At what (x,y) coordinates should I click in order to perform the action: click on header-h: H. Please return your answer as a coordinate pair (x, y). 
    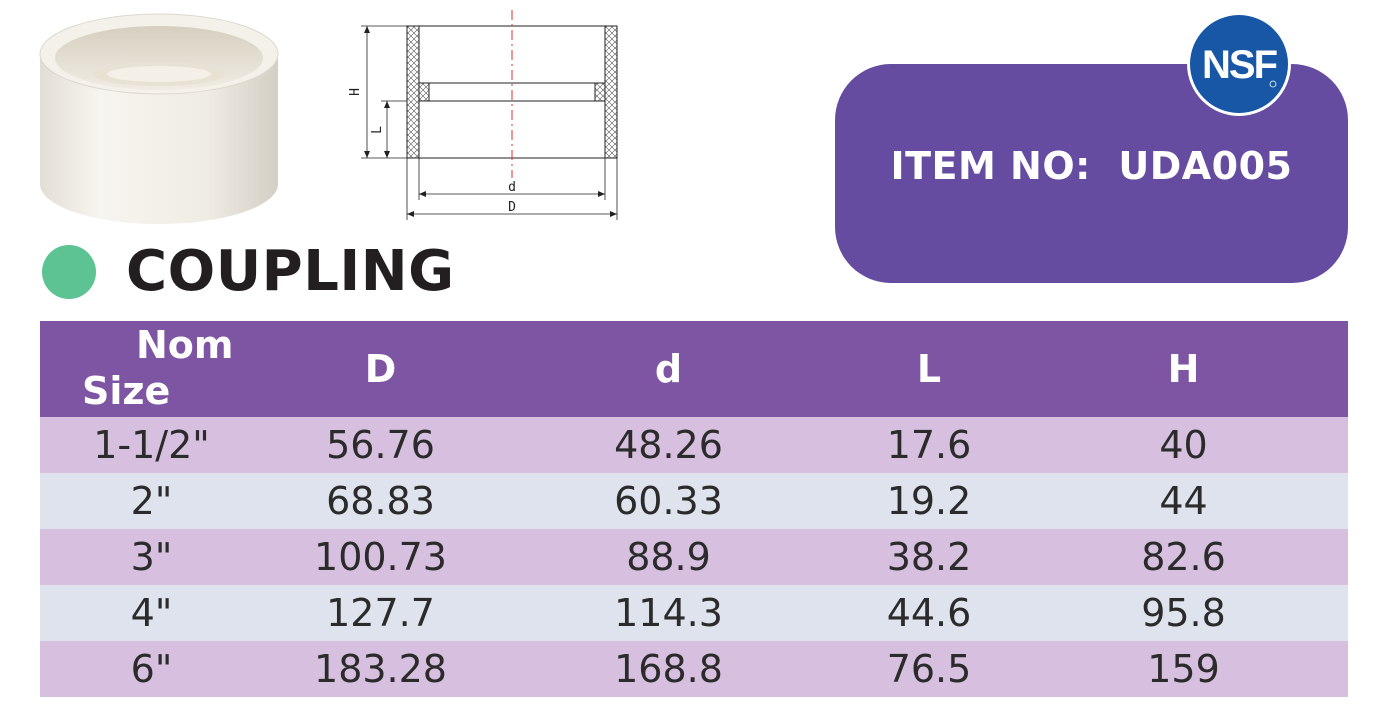
    Looking at the image, I should click on (1183, 369).